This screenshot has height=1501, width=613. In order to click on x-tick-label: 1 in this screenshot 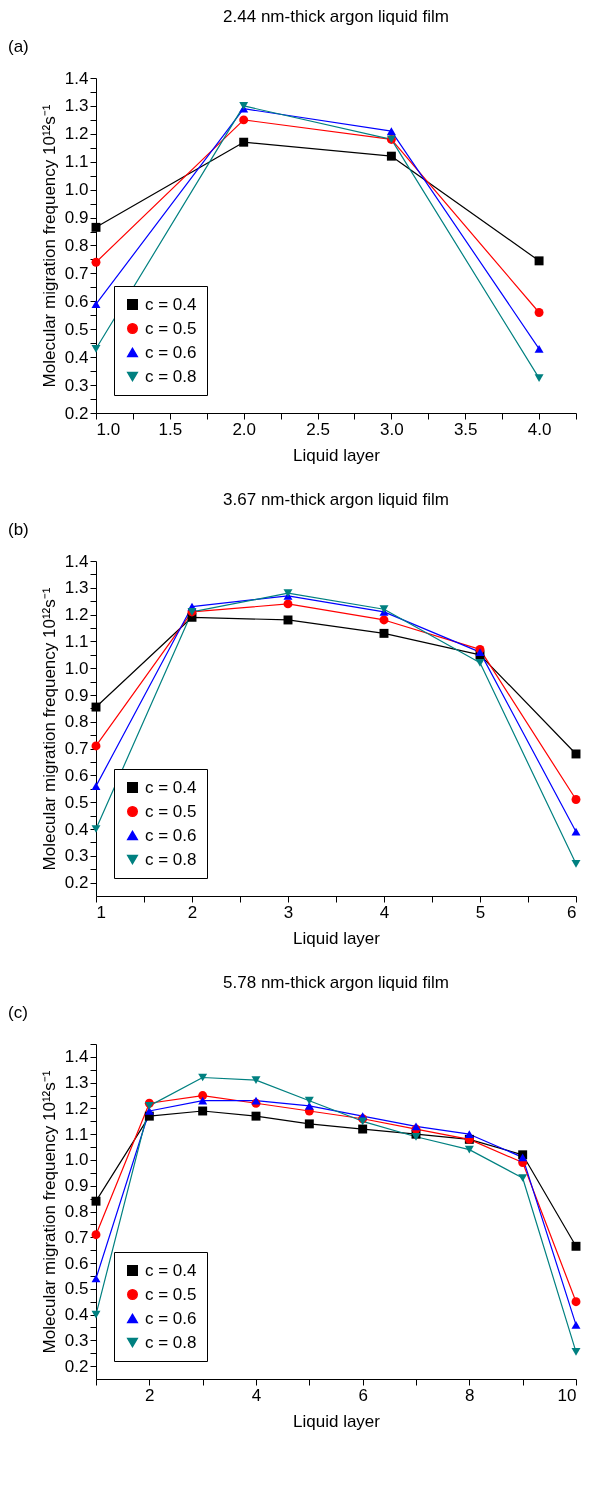, I will do `click(101, 912)`.